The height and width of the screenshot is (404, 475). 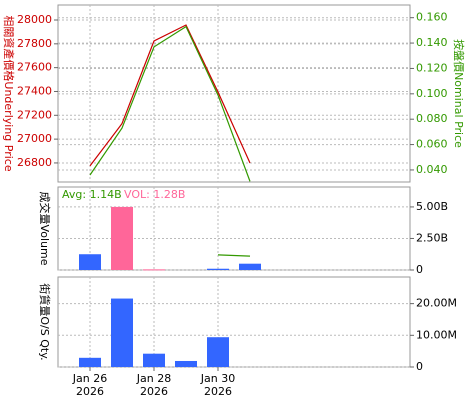 I want to click on tick-label: 0.120, so click(x=432, y=67).